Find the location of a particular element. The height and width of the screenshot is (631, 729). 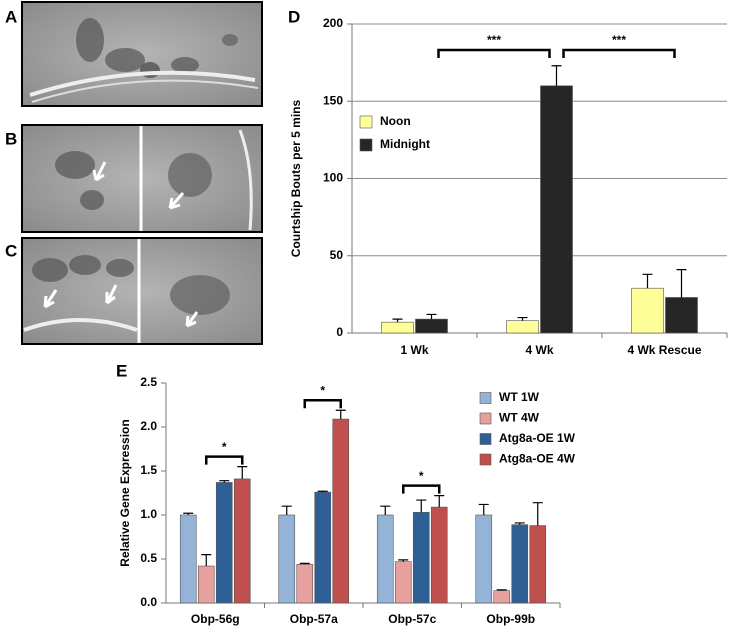

photo-b is located at coordinates (142, 178).